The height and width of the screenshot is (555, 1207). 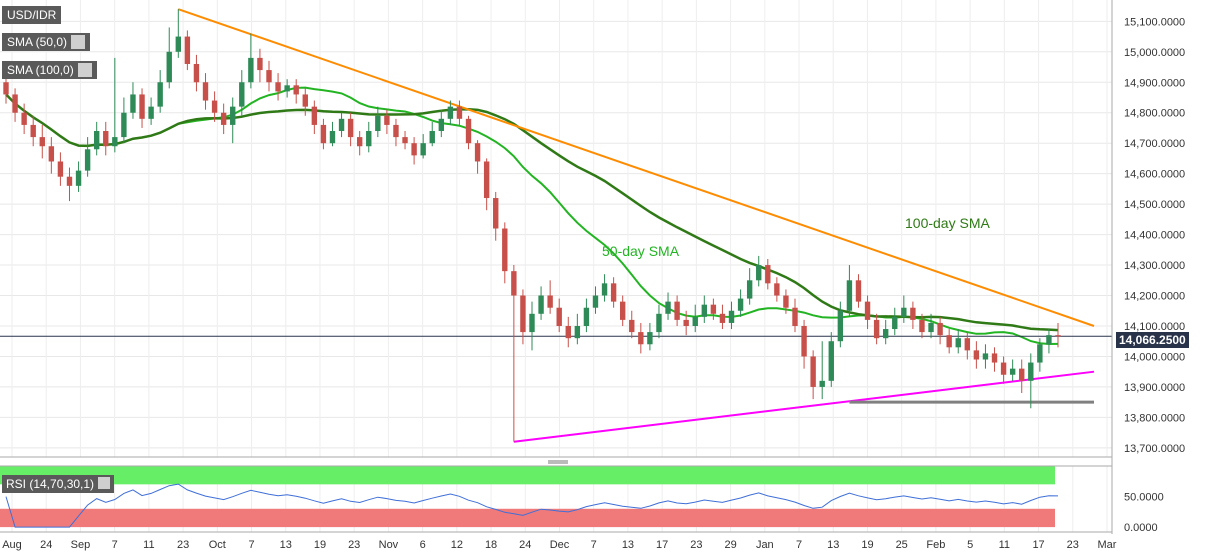 What do you see at coordinates (81, 545) in the screenshot?
I see `x-tick-label: Sep` at bounding box center [81, 545].